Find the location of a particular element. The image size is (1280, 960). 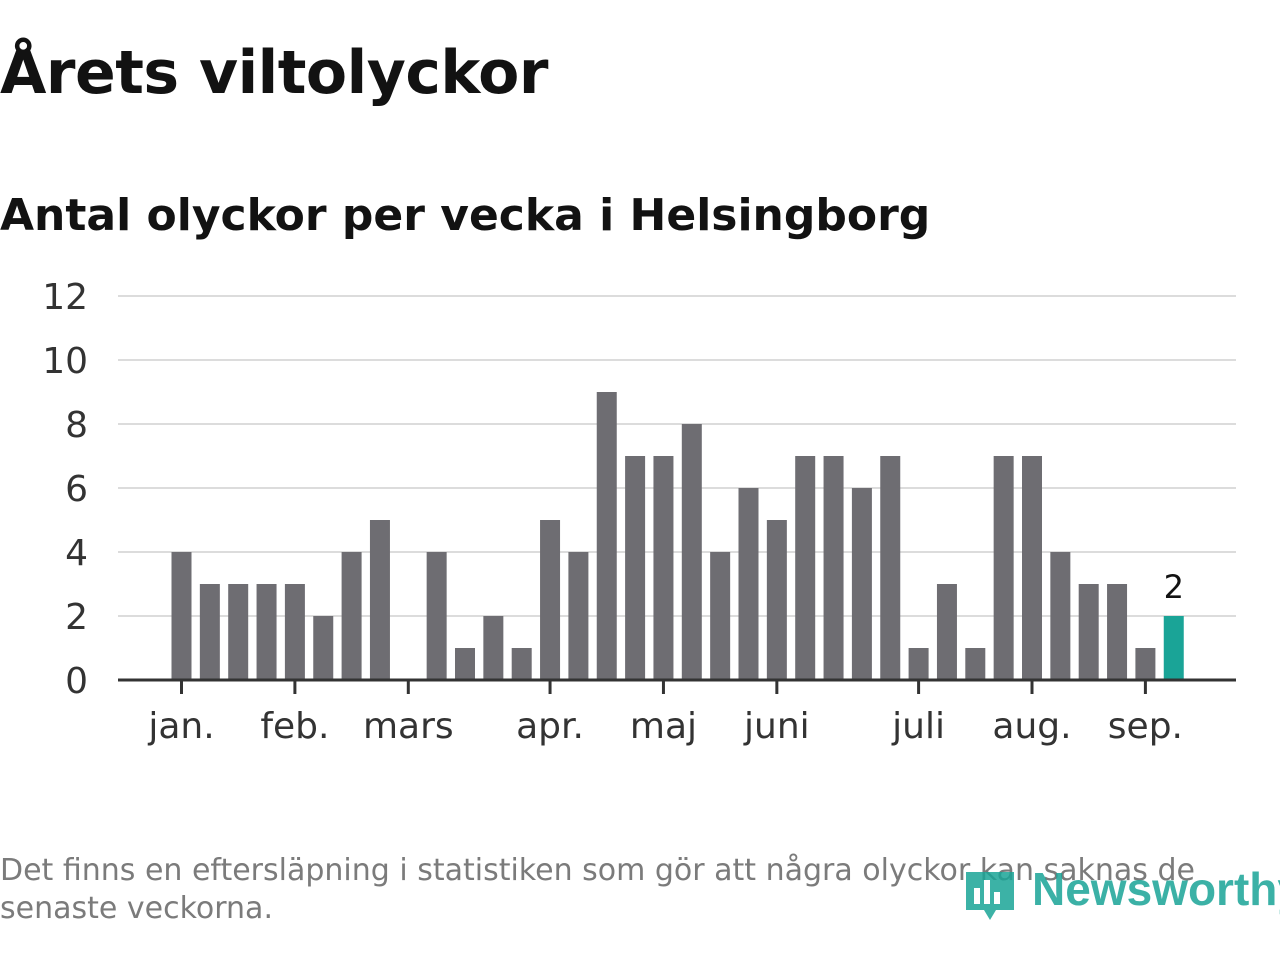

x-tick-label: aug. is located at coordinates (1031, 726).